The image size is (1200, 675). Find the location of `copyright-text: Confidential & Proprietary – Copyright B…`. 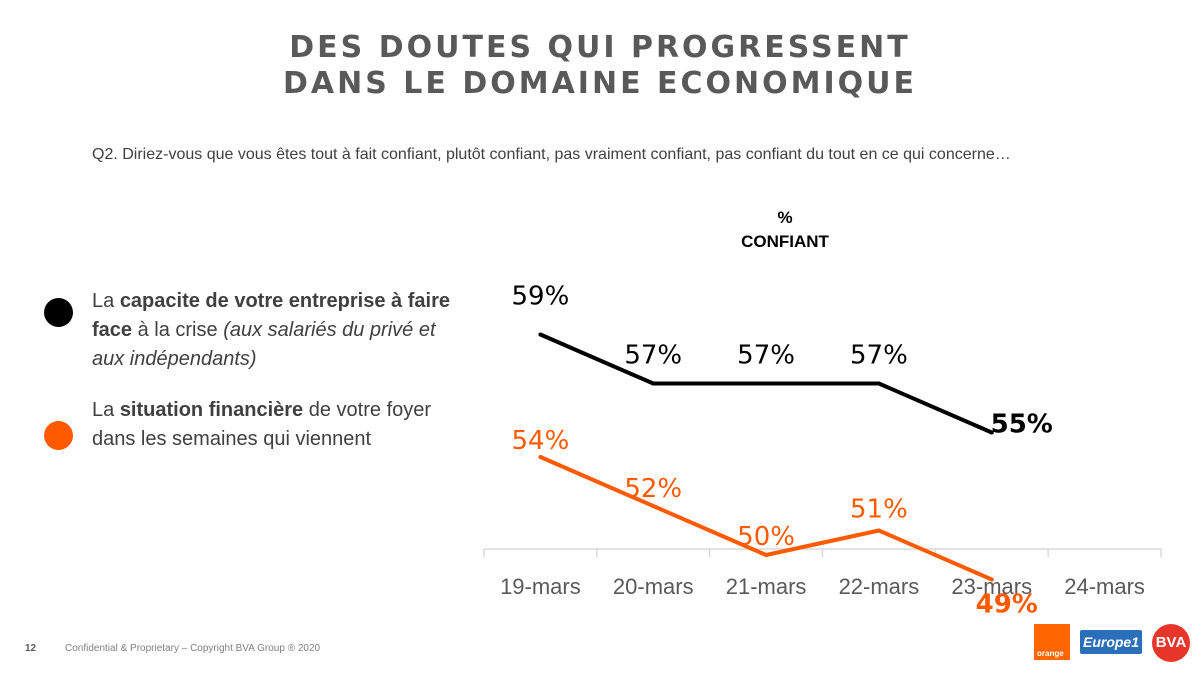

copyright-text: Confidential & Proprietary – Copyright B… is located at coordinates (193, 648).